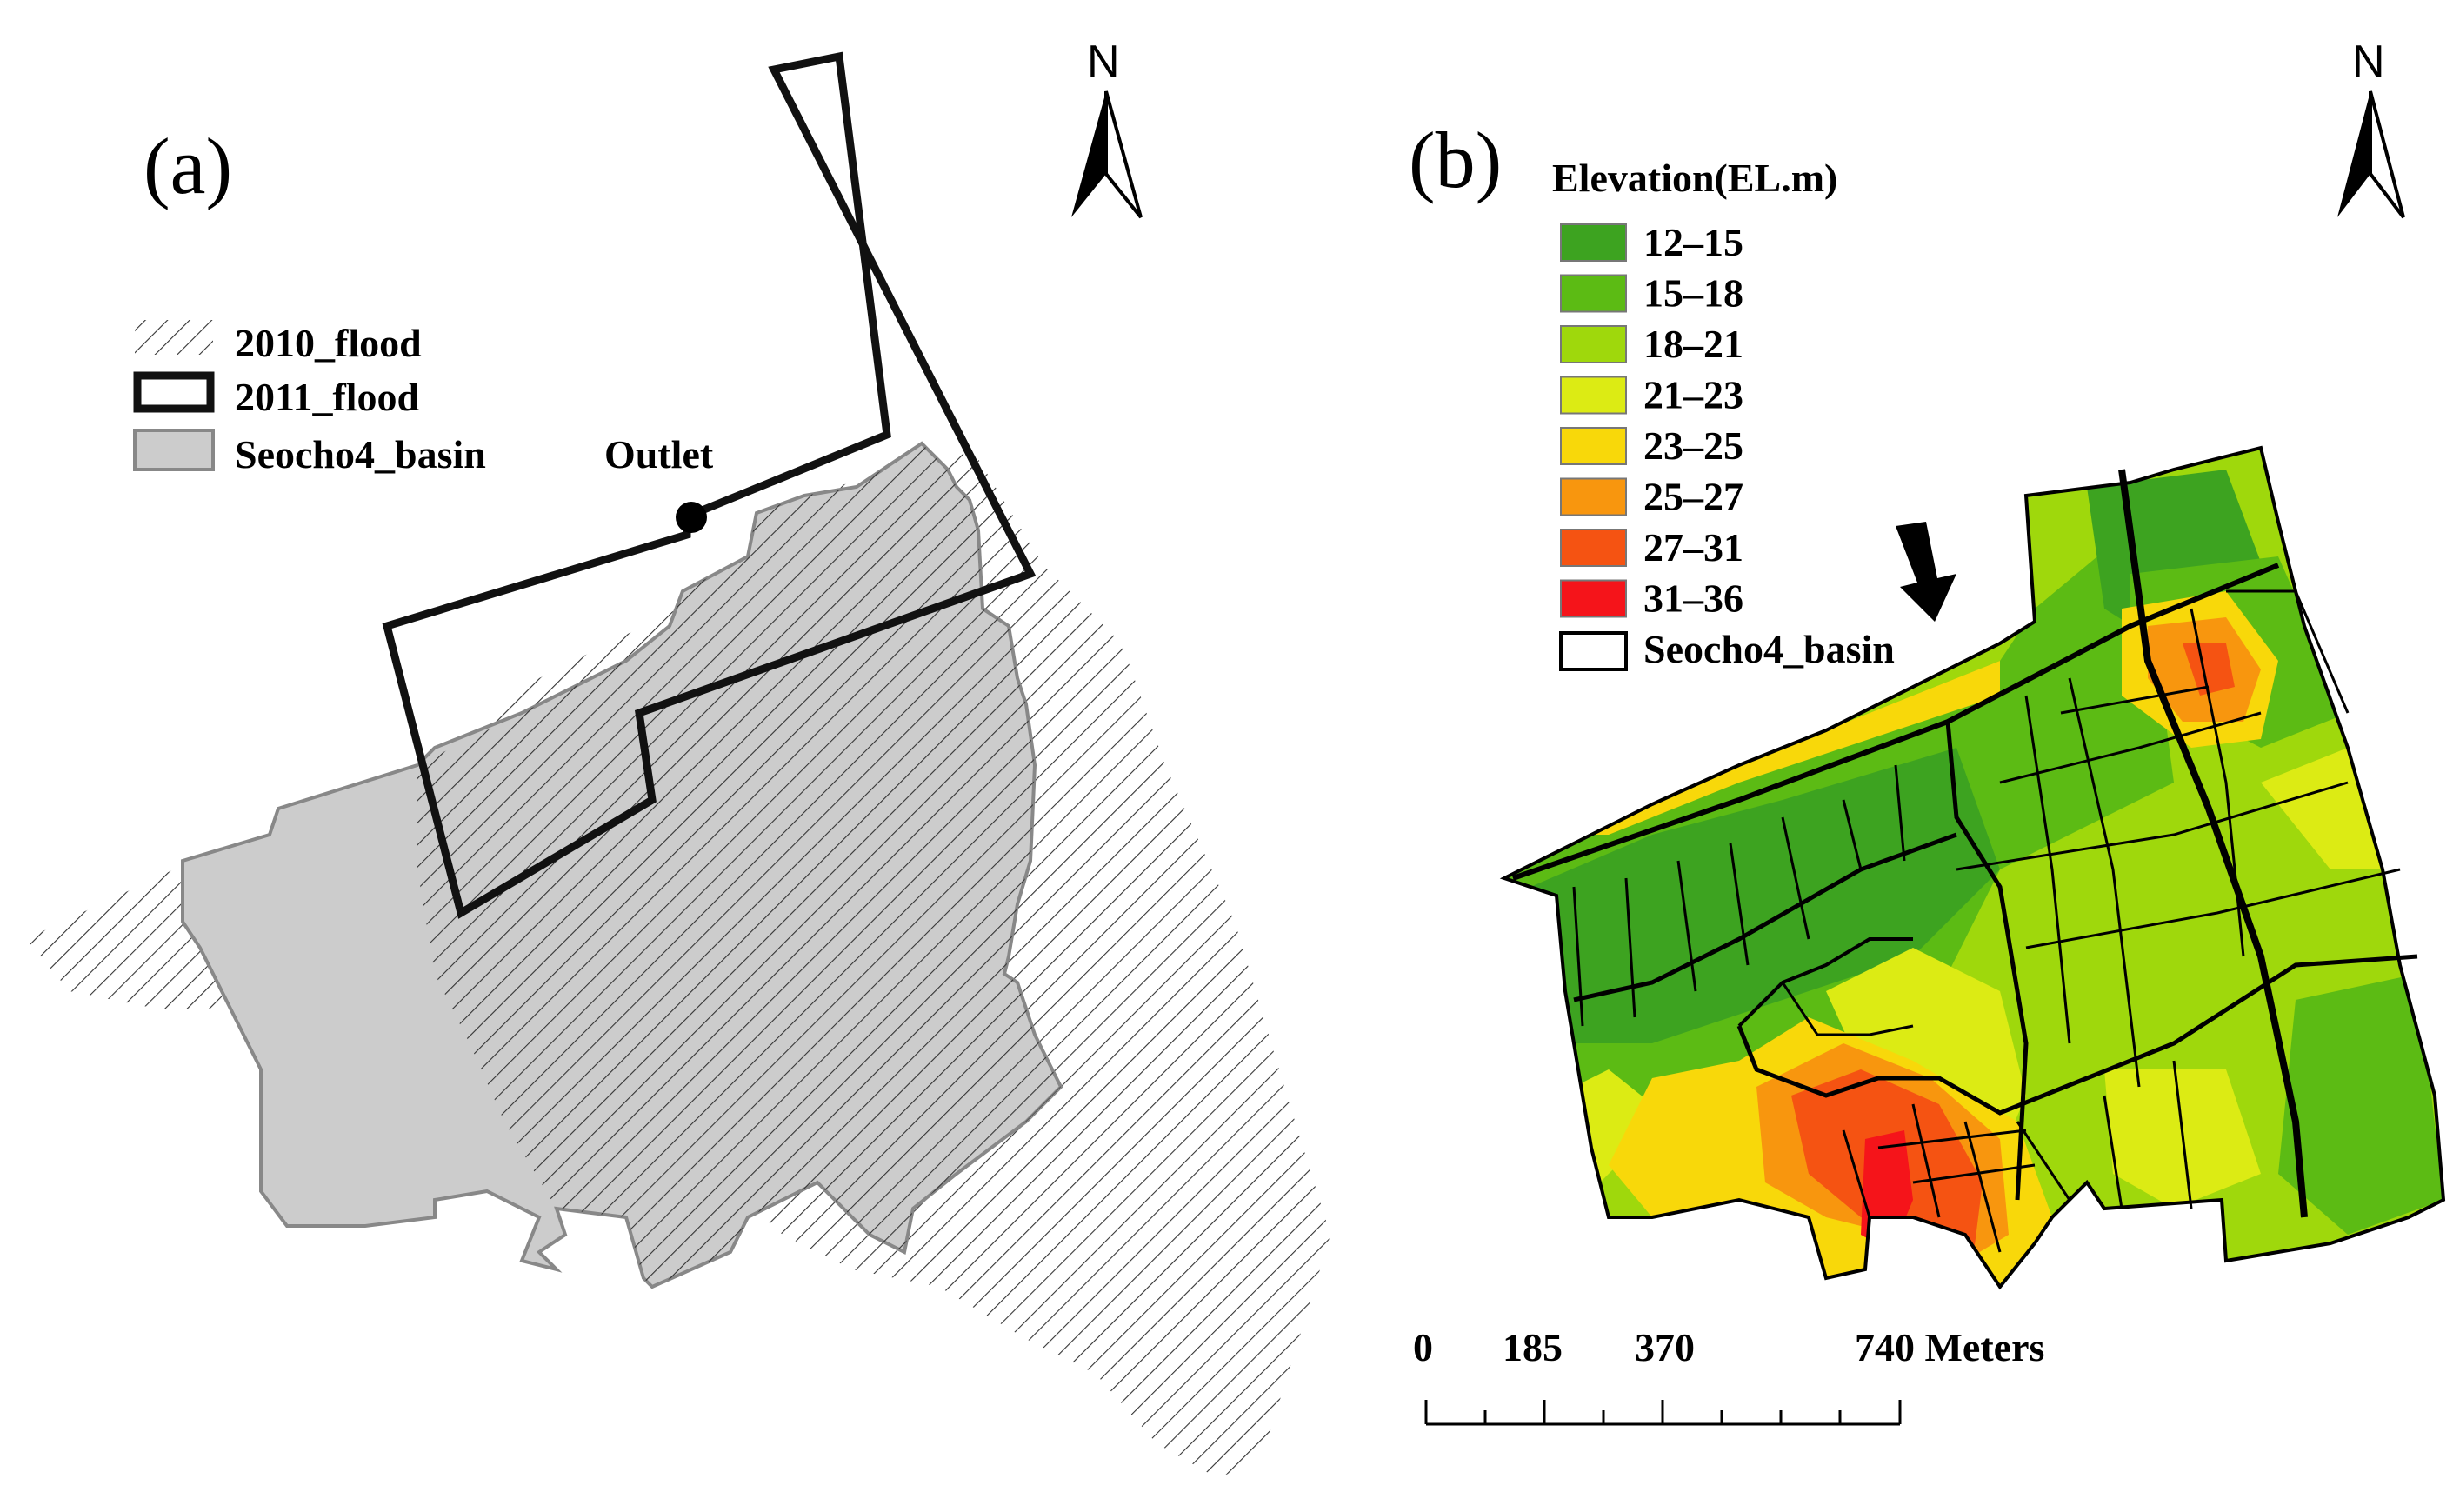  I want to click on legend-swatch-2010, so click(174, 337).